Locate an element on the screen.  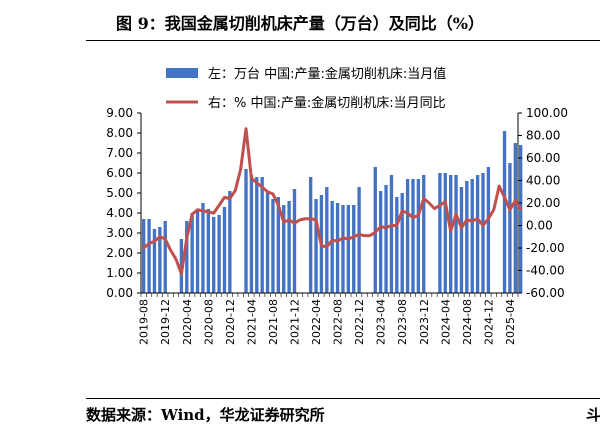
x-axis-tick-label: 2020-12 is located at coordinates (230, 322).